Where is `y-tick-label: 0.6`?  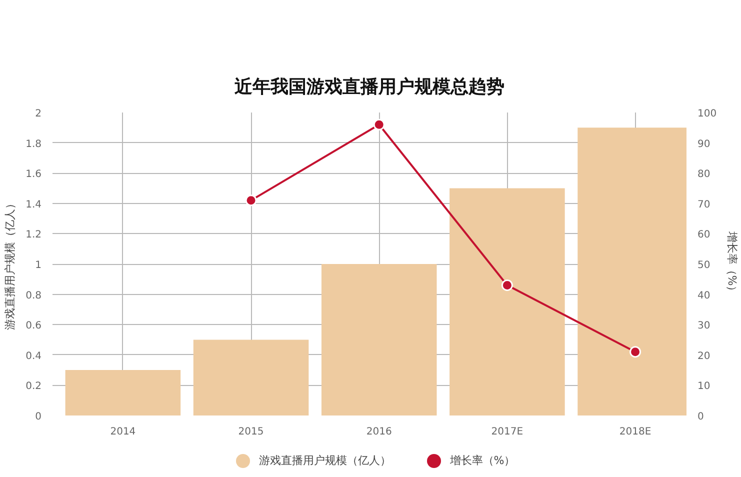 y-tick-label: 0.6 is located at coordinates (34, 326).